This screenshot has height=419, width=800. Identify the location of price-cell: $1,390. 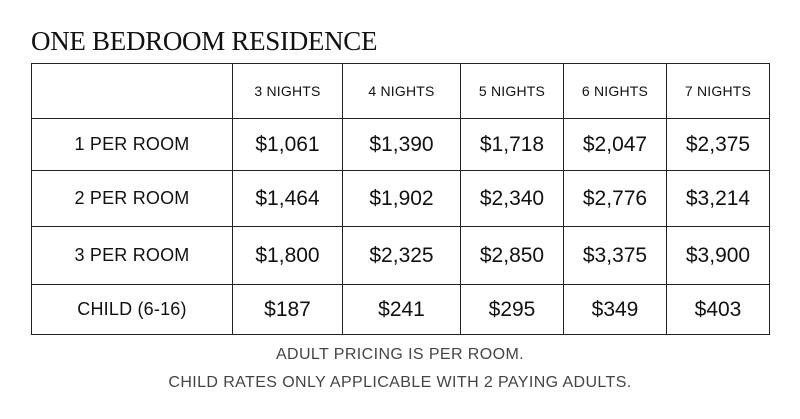
(401, 144).